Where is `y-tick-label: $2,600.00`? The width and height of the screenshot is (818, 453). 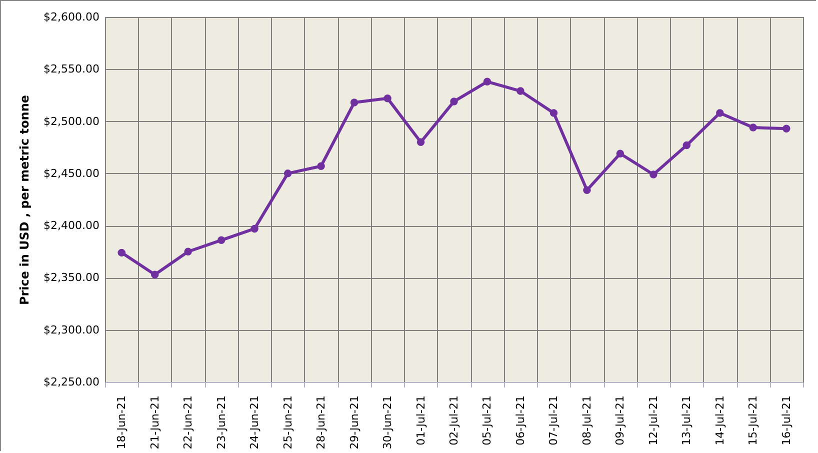 y-tick-label: $2,600.00 is located at coordinates (72, 17).